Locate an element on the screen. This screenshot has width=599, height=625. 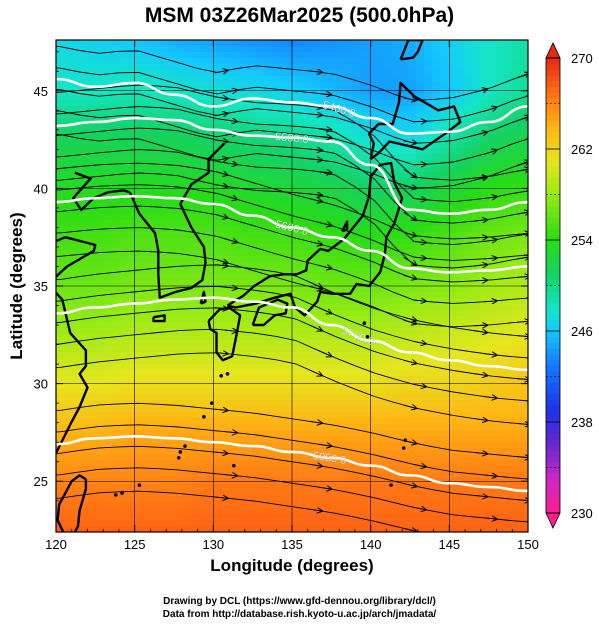
colorbar-tick-label: 270 is located at coordinates (582, 58).